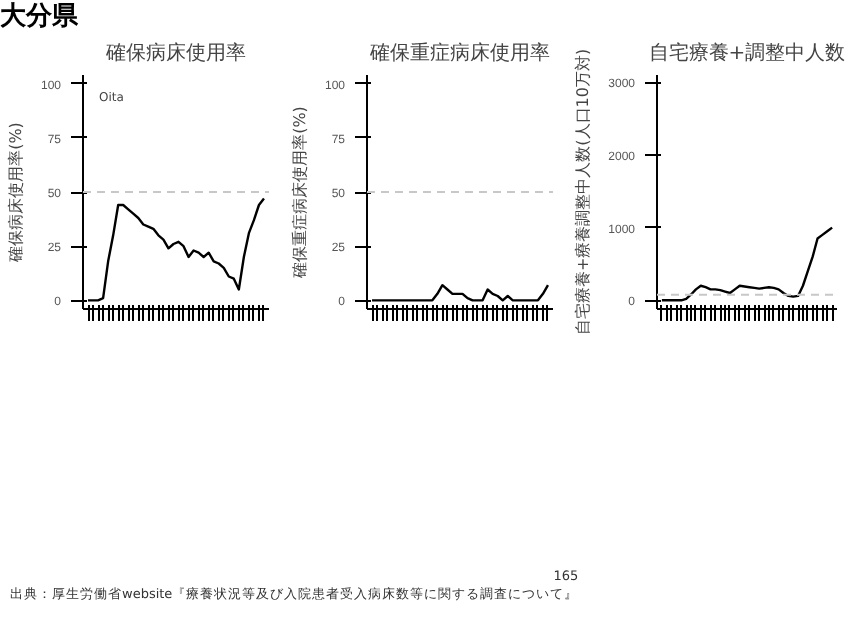 Image resolution: width=854 pixels, height=640 pixels. I want to click on chart-title: 確保病床使用率, so click(175, 53).